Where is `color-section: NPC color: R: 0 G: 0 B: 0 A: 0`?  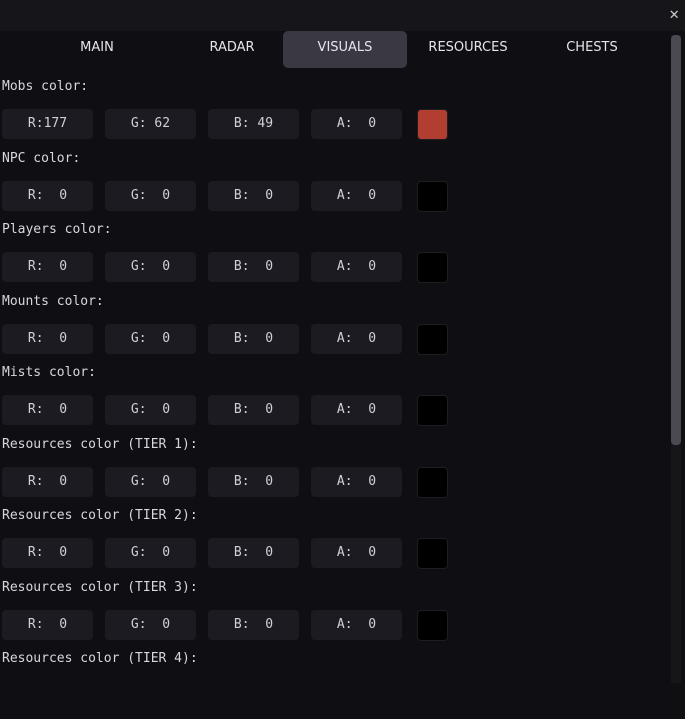 color-section: NPC color: R: 0 G: 0 B: 0 A: 0 is located at coordinates (333, 183).